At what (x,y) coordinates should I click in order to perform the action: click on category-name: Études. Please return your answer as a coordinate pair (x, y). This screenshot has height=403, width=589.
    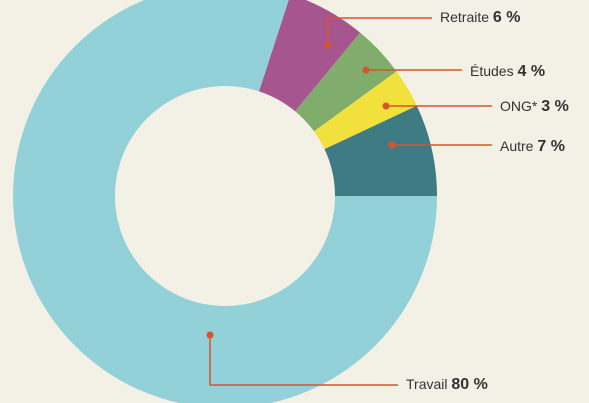
    Looking at the image, I should click on (492, 71).